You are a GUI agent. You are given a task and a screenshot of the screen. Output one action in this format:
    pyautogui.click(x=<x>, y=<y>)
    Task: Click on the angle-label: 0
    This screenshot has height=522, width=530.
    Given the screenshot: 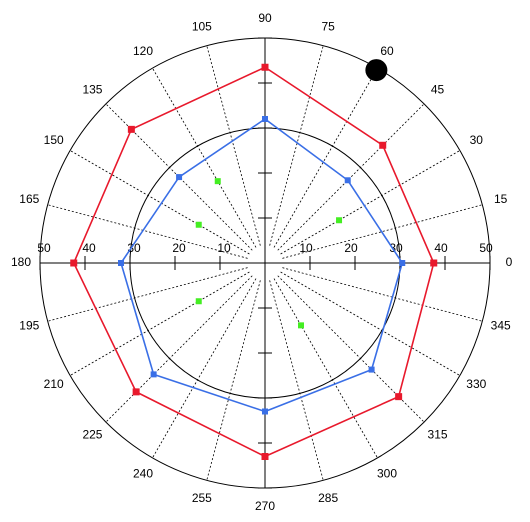 What is the action you would take?
    pyautogui.click(x=509, y=262)
    